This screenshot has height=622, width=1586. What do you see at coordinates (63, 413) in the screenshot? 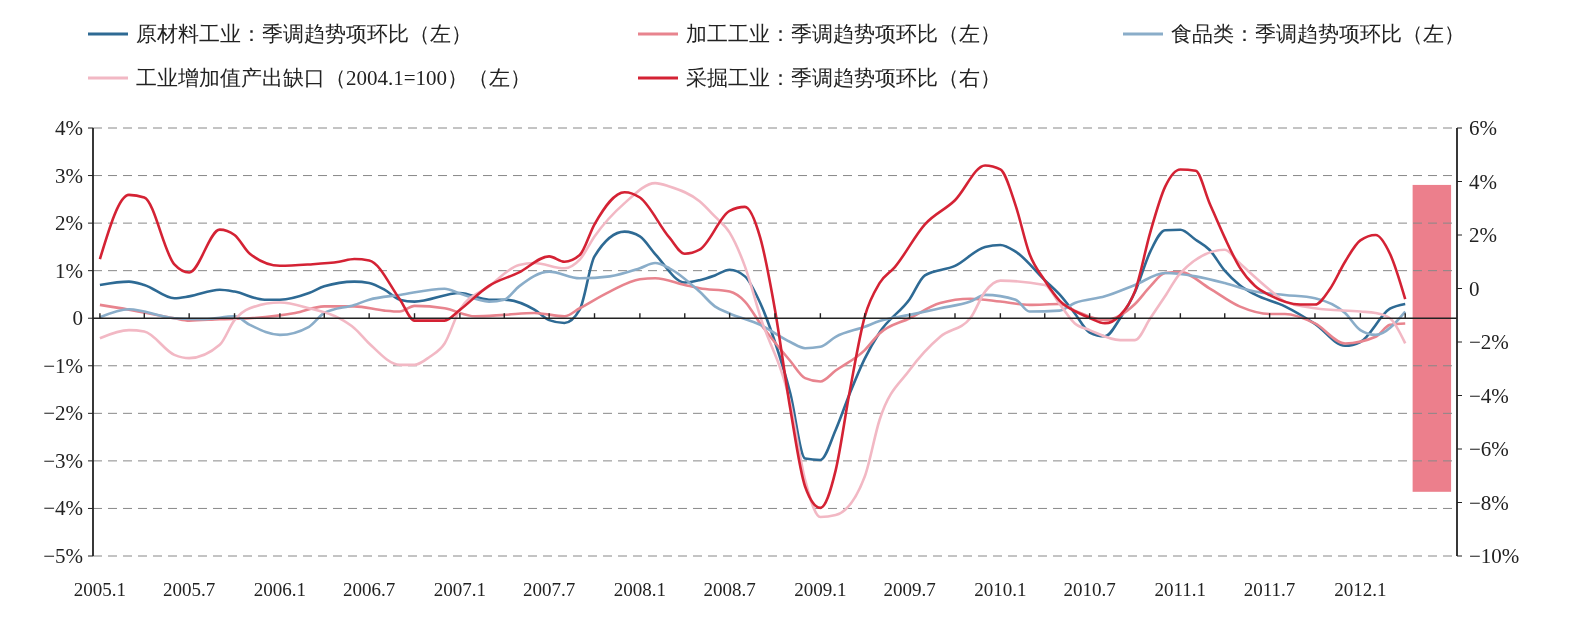
I see `y-tick-label: −2%` at bounding box center [63, 413].